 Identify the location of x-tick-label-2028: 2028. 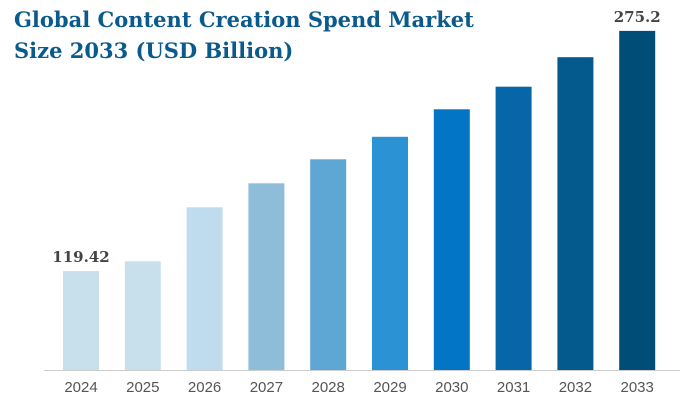
(328, 387).